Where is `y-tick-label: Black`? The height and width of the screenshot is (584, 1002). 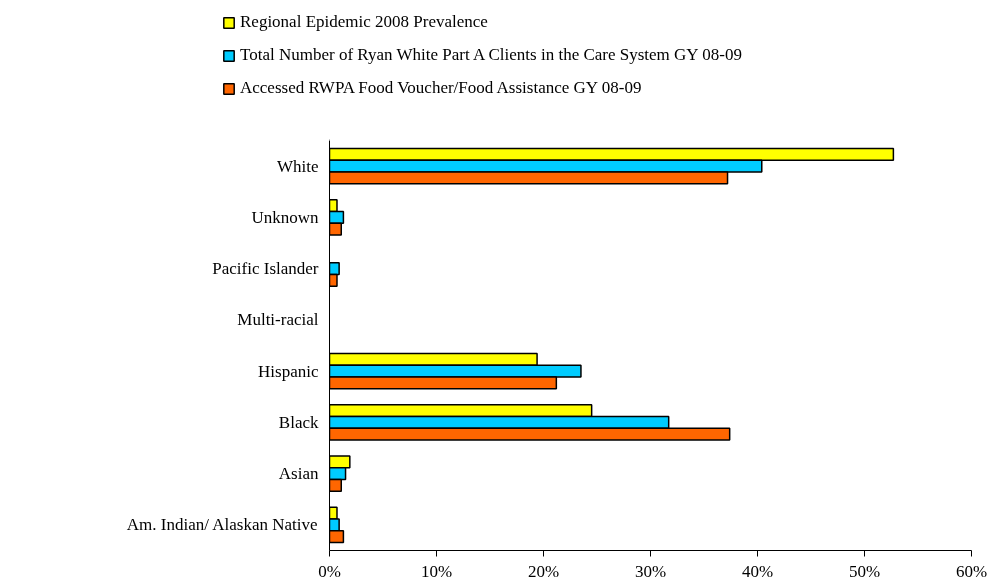
y-tick-label: Black is located at coordinates (298, 422).